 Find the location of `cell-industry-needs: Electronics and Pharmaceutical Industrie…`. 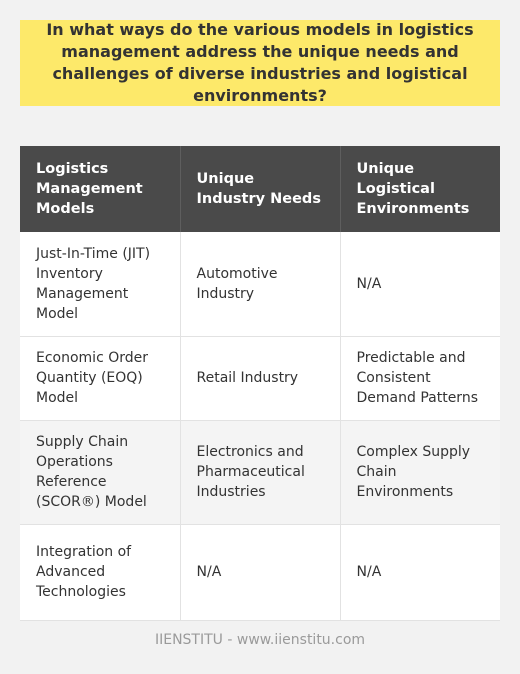

cell-industry-needs: Electronics and Pharmaceutical Industrie… is located at coordinates (260, 472).